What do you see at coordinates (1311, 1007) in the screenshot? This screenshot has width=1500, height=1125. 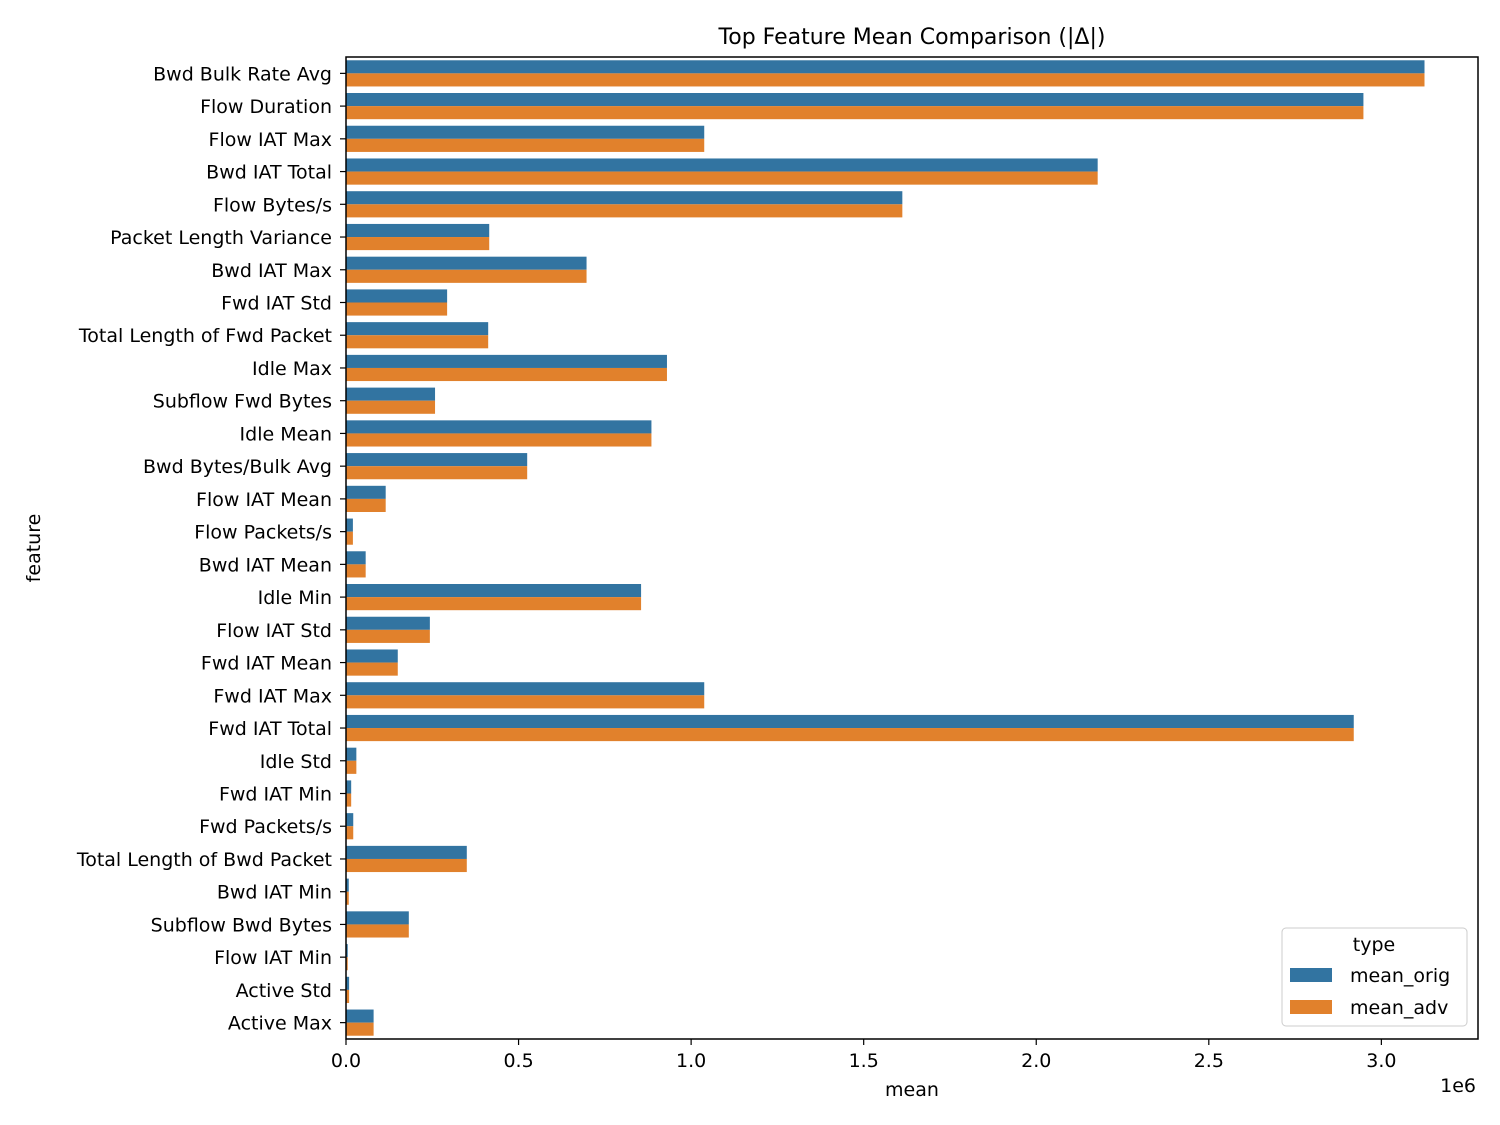 I see `legend-swatch-mean-adv` at bounding box center [1311, 1007].